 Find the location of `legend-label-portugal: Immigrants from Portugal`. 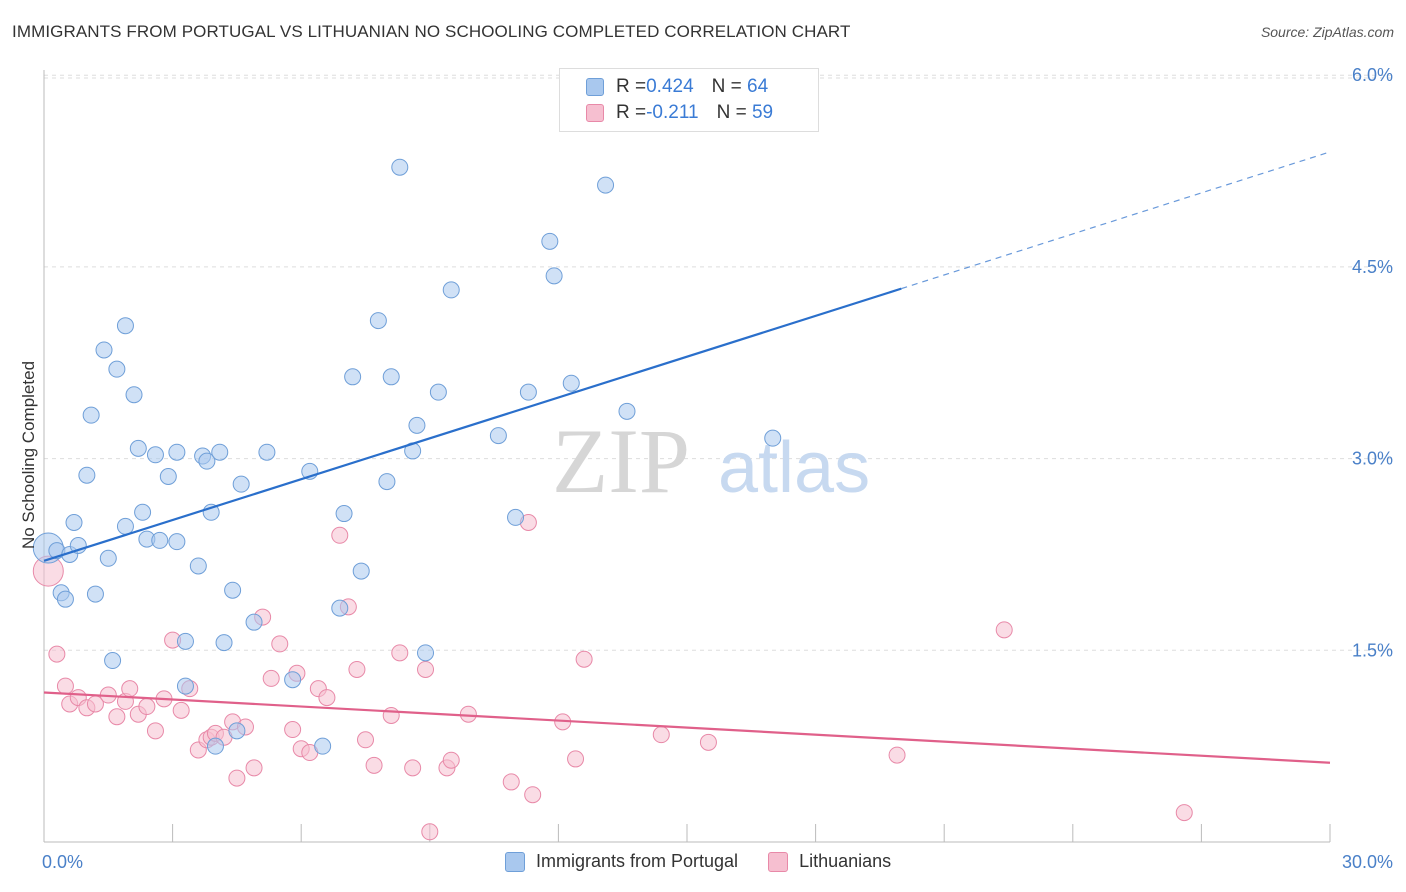

legend-label-portugal: Immigrants from Portugal is located at coordinates (637, 861).